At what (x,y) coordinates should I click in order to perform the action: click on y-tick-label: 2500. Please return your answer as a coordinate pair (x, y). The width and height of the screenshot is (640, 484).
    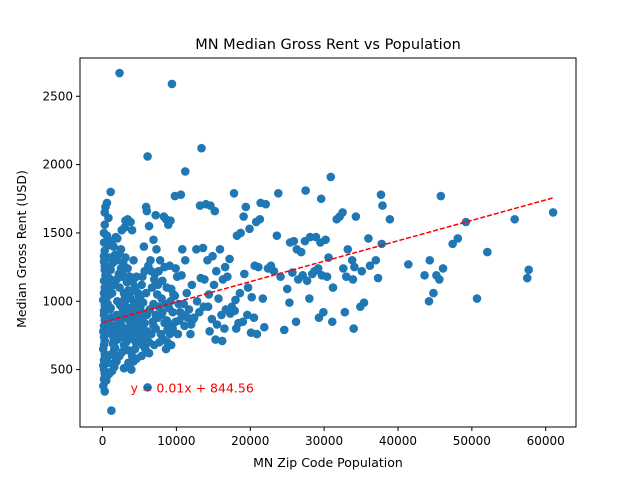
    Looking at the image, I should click on (57, 96).